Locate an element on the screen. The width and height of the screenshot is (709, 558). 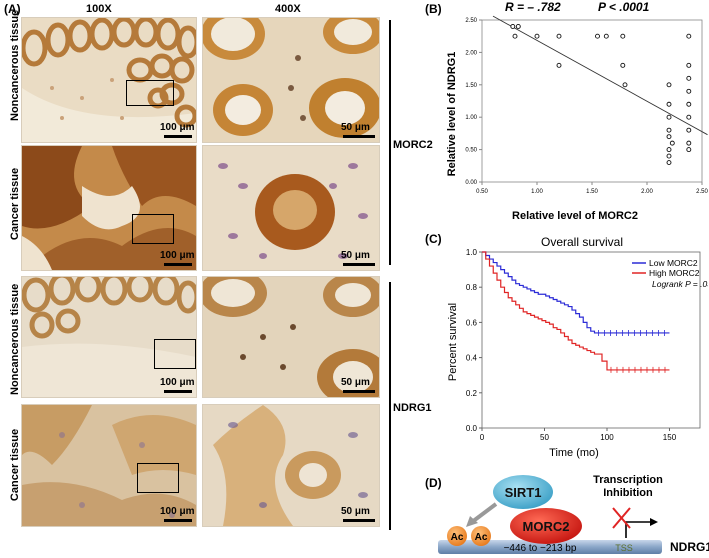
column-header-400x: 400X is located at coordinates (288, 9).